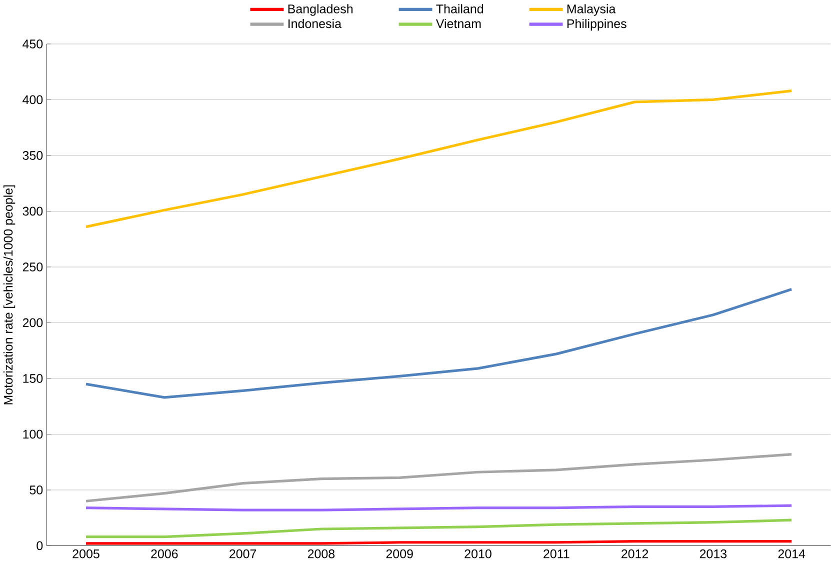  Describe the element at coordinates (458, 23) in the screenshot. I see `legend-label: Vietnam` at that location.